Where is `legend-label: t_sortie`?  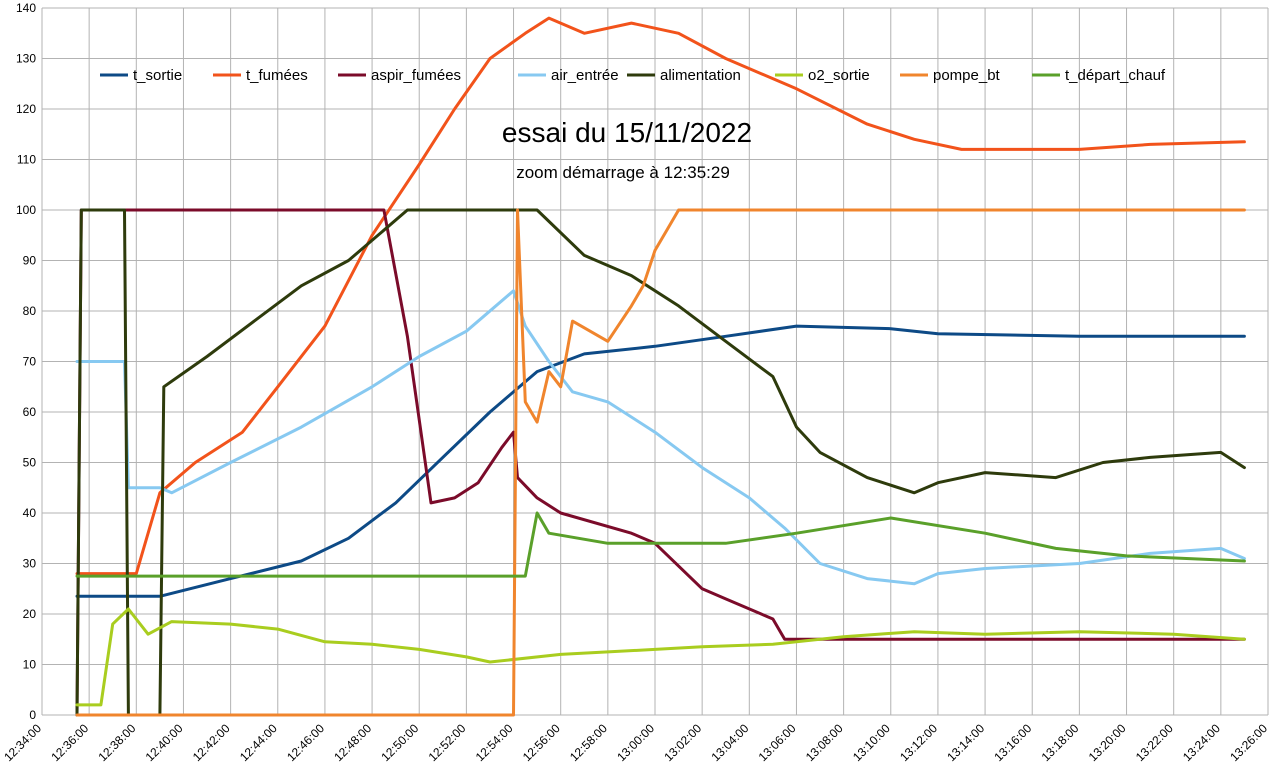
legend-label: t_sortie is located at coordinates (157, 75).